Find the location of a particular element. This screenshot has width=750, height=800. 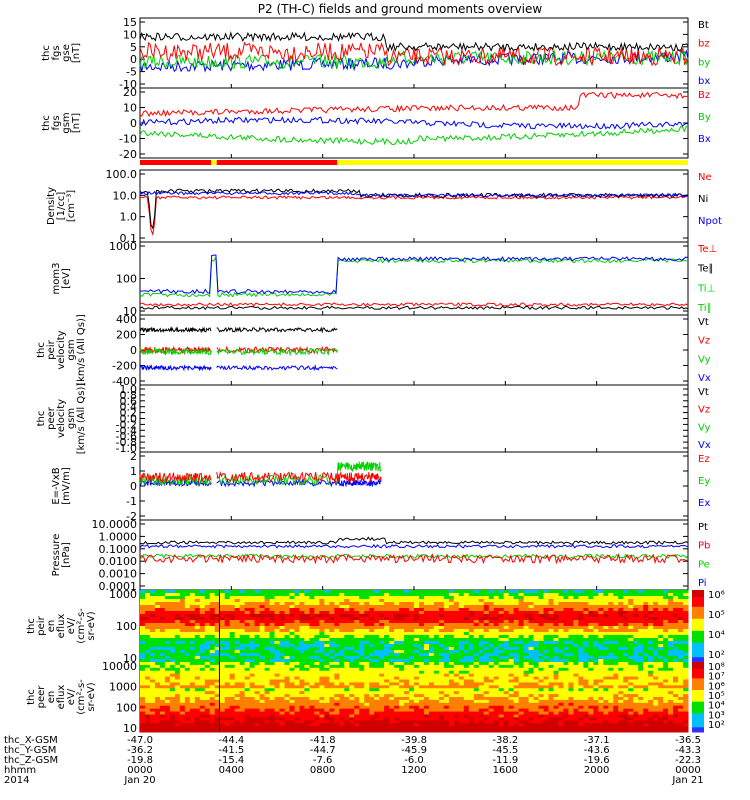

efield-legend-Ez: Ez is located at coordinates (704, 459).